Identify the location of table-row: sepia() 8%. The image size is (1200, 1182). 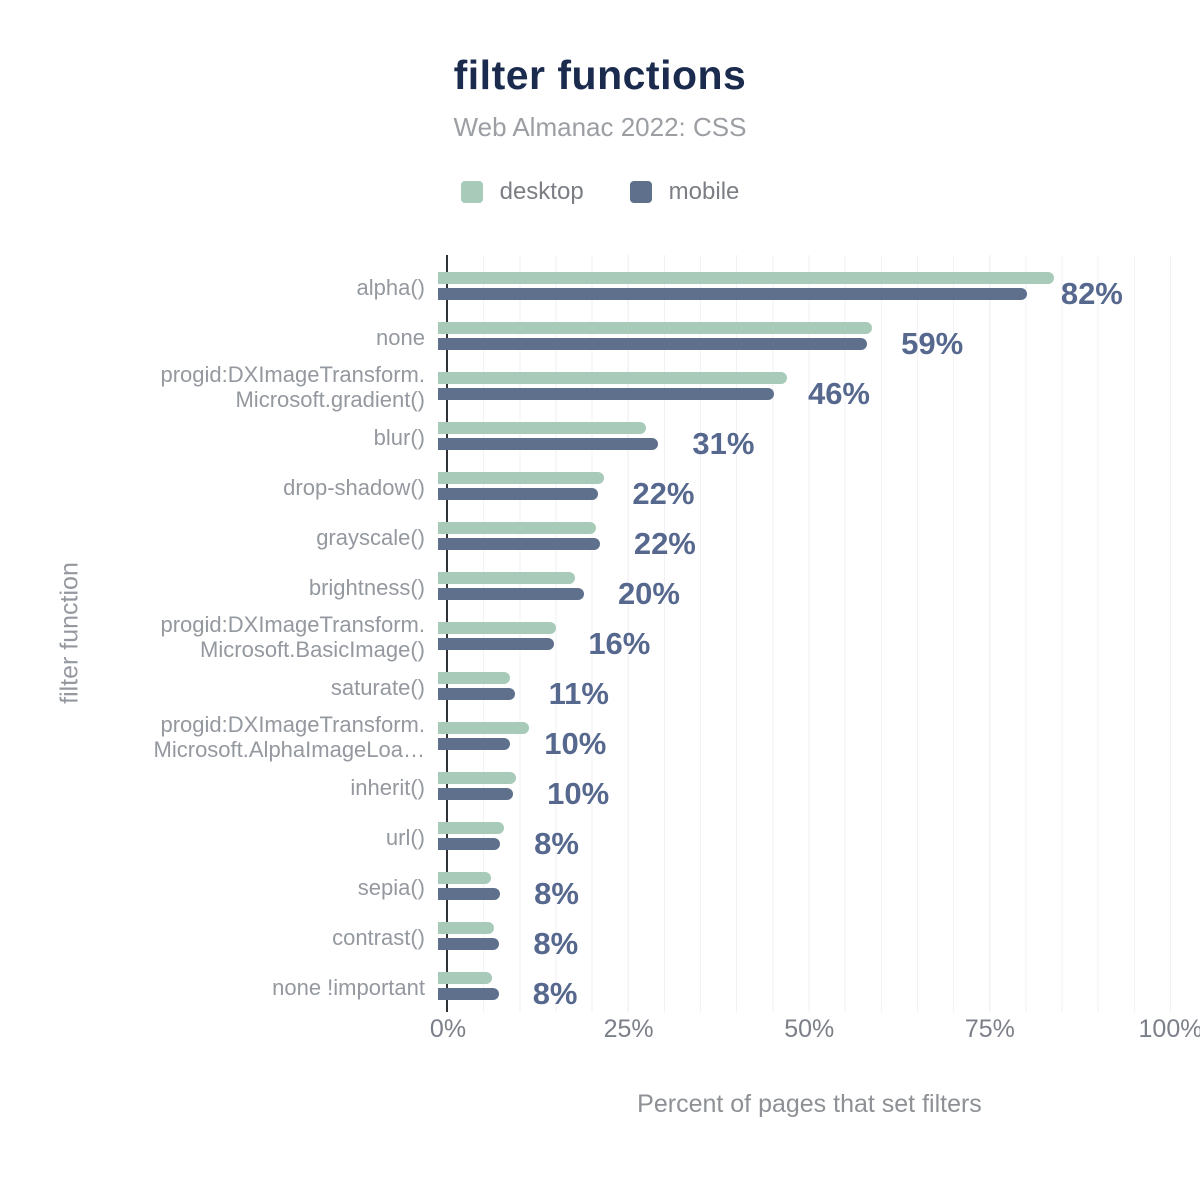
(600, 887).